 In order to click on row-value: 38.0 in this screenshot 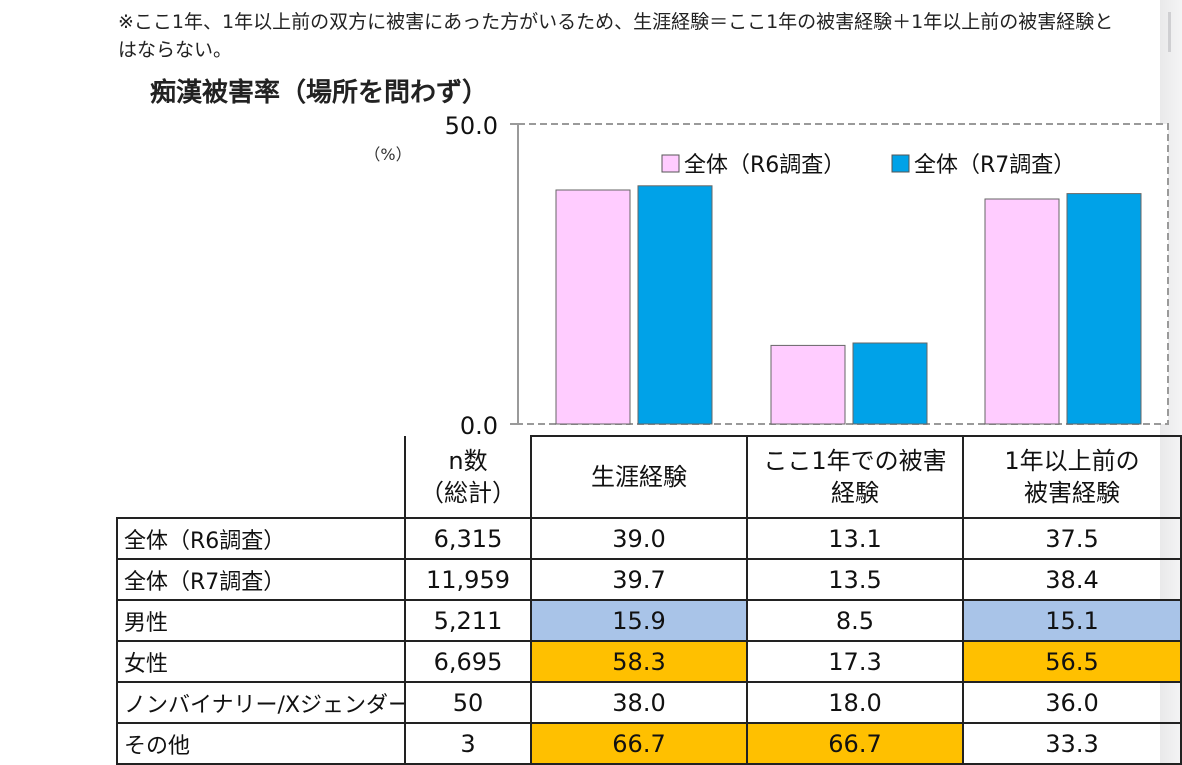, I will do `click(639, 702)`.